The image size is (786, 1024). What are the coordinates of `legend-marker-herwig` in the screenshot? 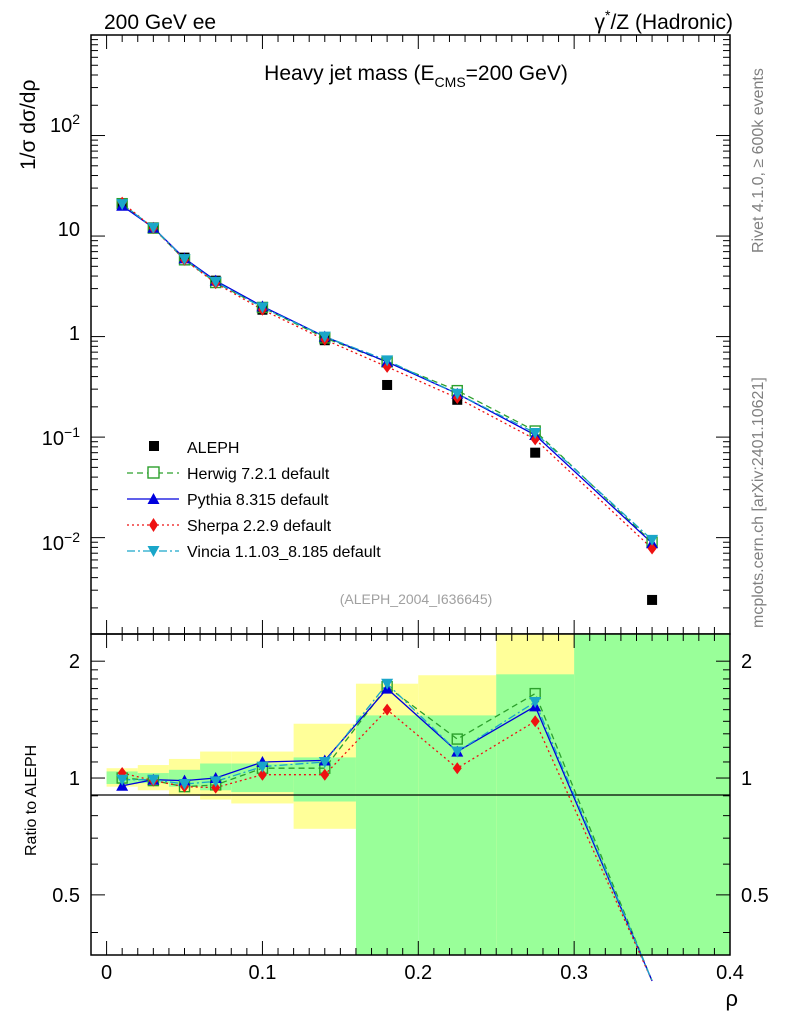 It's located at (153, 472).